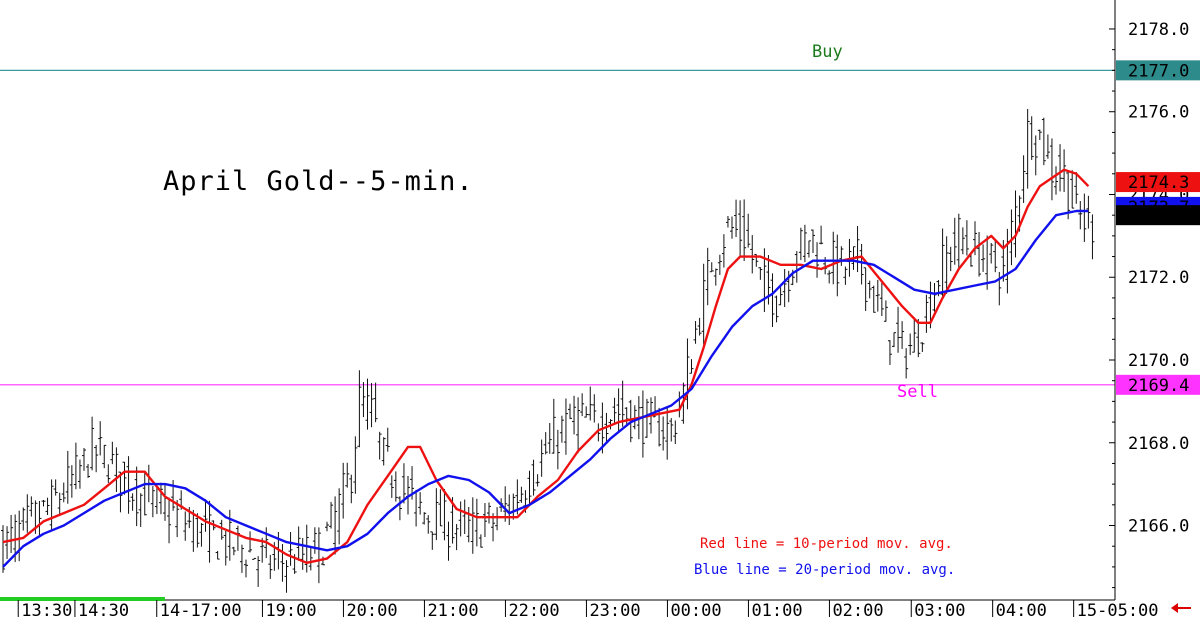 This screenshot has width=1200, height=617. I want to click on sell-line-tag: 2169.4, so click(1158, 385).